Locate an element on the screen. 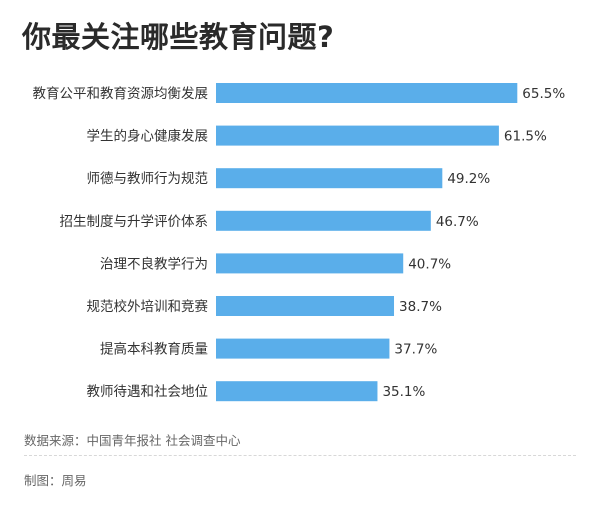 This screenshot has width=600, height=510. category-label: 学生的身心健康发展 is located at coordinates (148, 136).